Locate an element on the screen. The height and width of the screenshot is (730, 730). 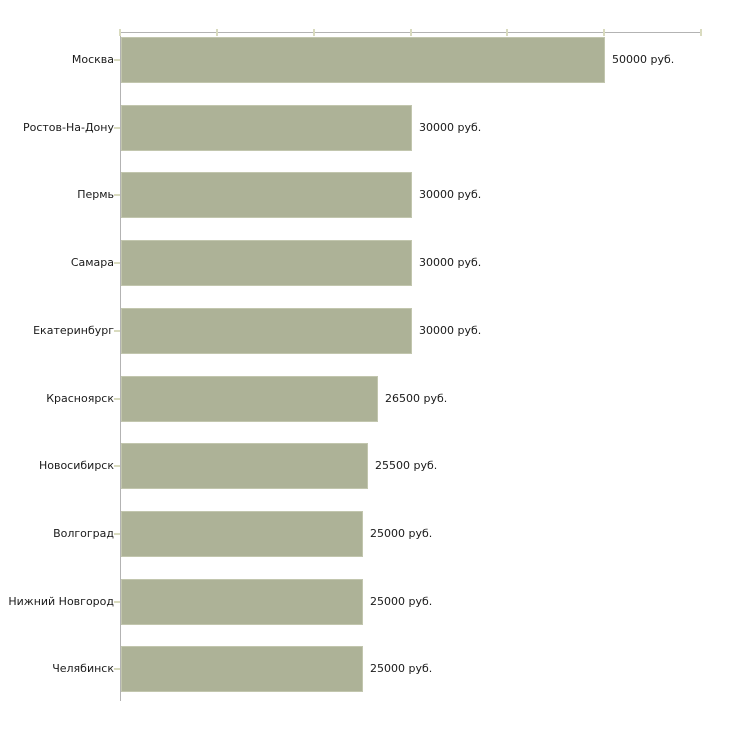
category-label: Пермь is located at coordinates (95, 194).